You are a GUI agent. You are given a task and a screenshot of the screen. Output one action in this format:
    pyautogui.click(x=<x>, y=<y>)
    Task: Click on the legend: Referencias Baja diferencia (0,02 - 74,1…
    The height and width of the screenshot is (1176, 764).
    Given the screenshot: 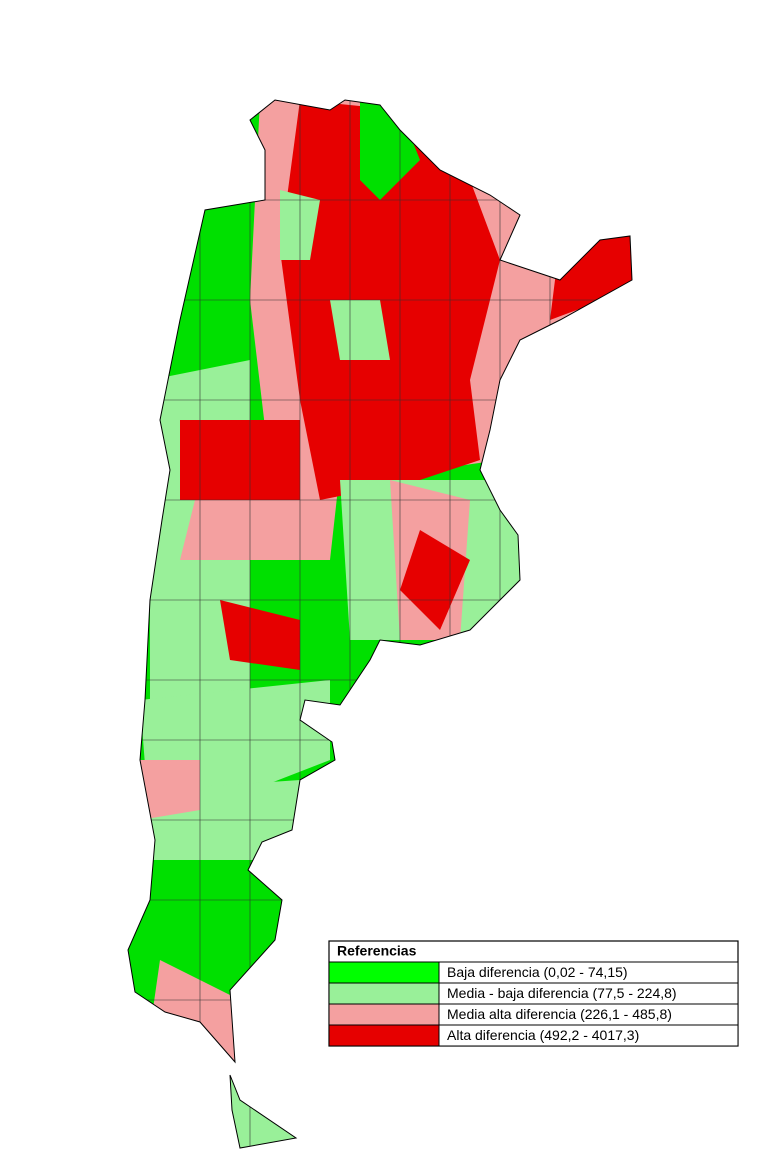 What is the action you would take?
    pyautogui.click(x=533, y=993)
    